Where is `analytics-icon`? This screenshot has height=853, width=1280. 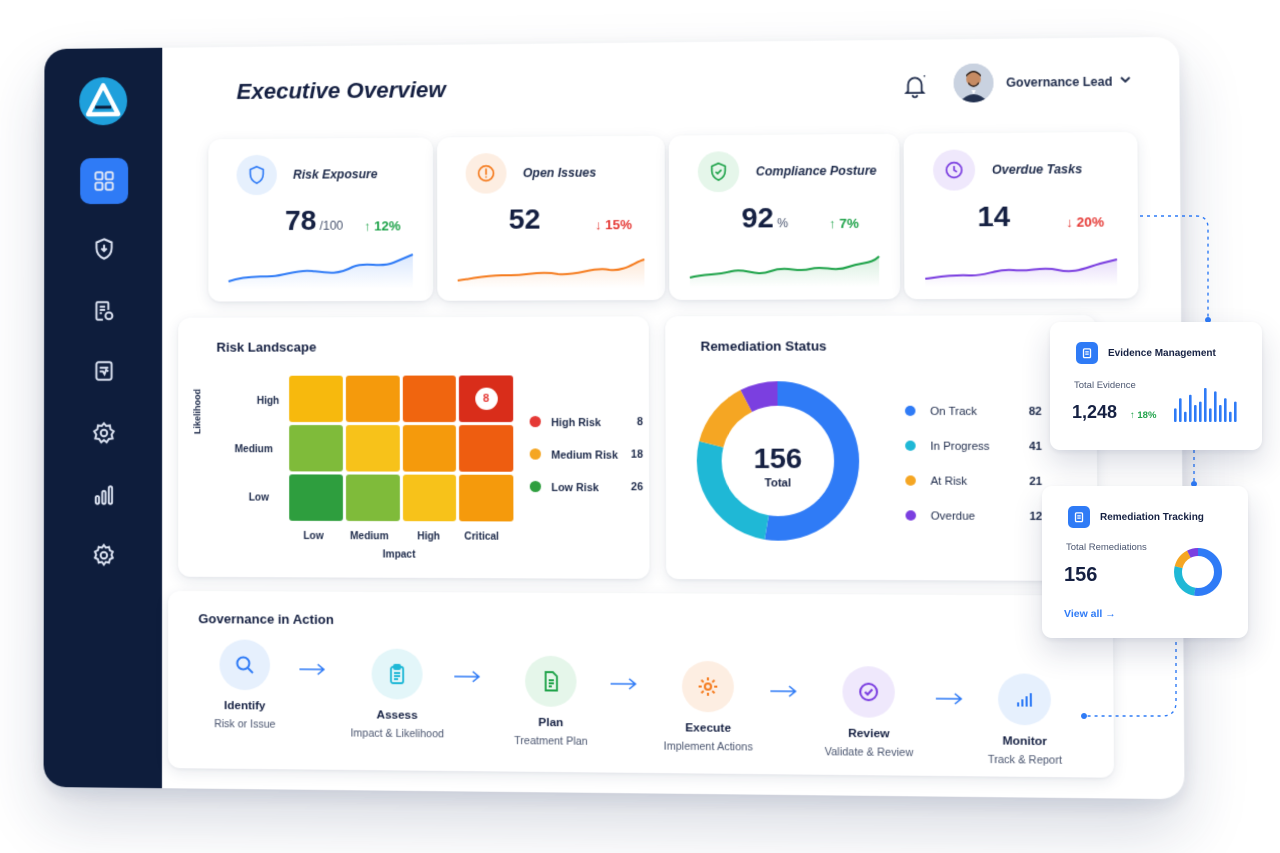 analytics-icon is located at coordinates (104, 495).